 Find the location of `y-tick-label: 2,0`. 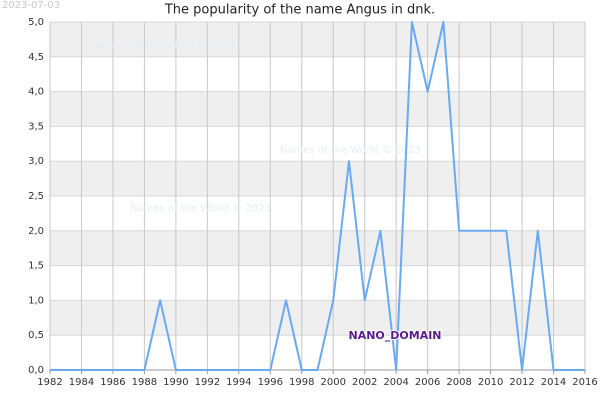

y-tick-label: 2,0 is located at coordinates (36, 231).